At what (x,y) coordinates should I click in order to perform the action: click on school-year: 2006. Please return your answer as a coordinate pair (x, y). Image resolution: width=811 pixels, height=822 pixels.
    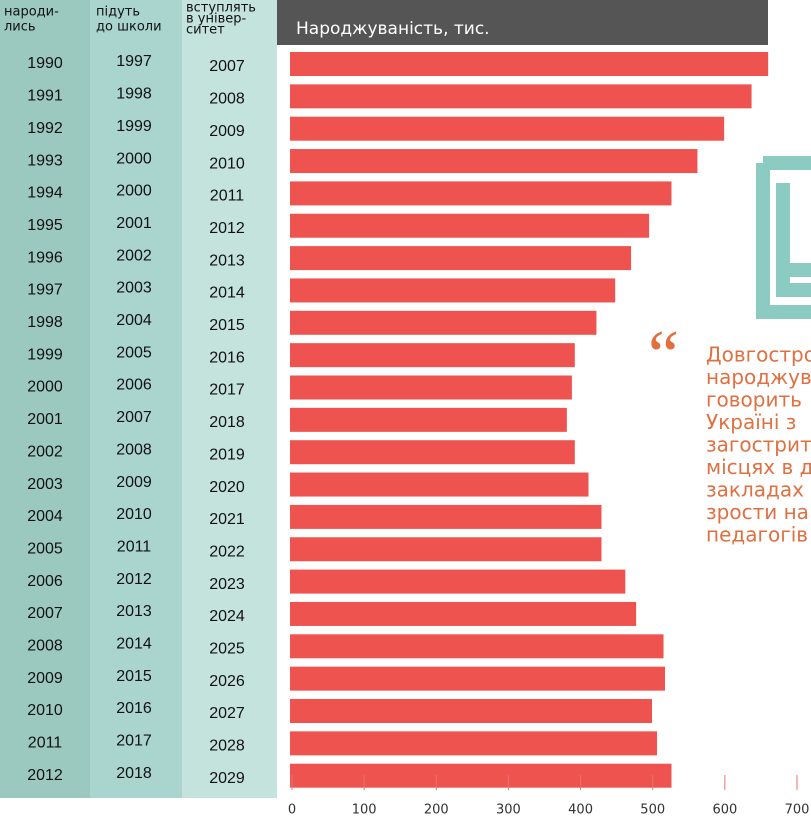
    Looking at the image, I should click on (134, 385).